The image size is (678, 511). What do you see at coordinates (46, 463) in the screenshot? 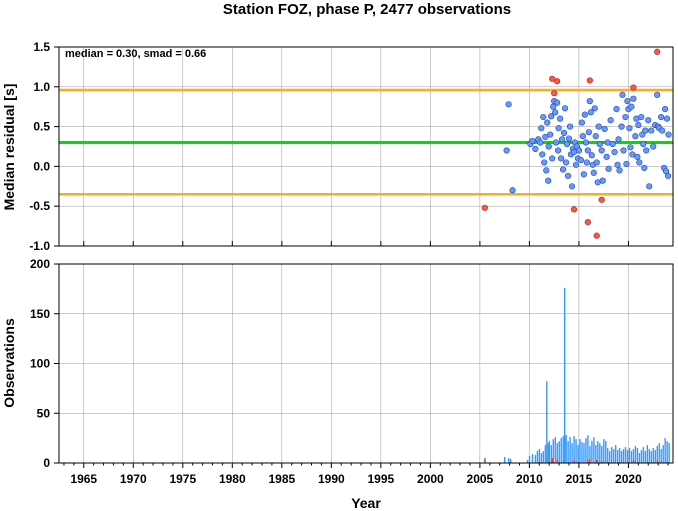
I see `y-tick-label: 0` at bounding box center [46, 463].